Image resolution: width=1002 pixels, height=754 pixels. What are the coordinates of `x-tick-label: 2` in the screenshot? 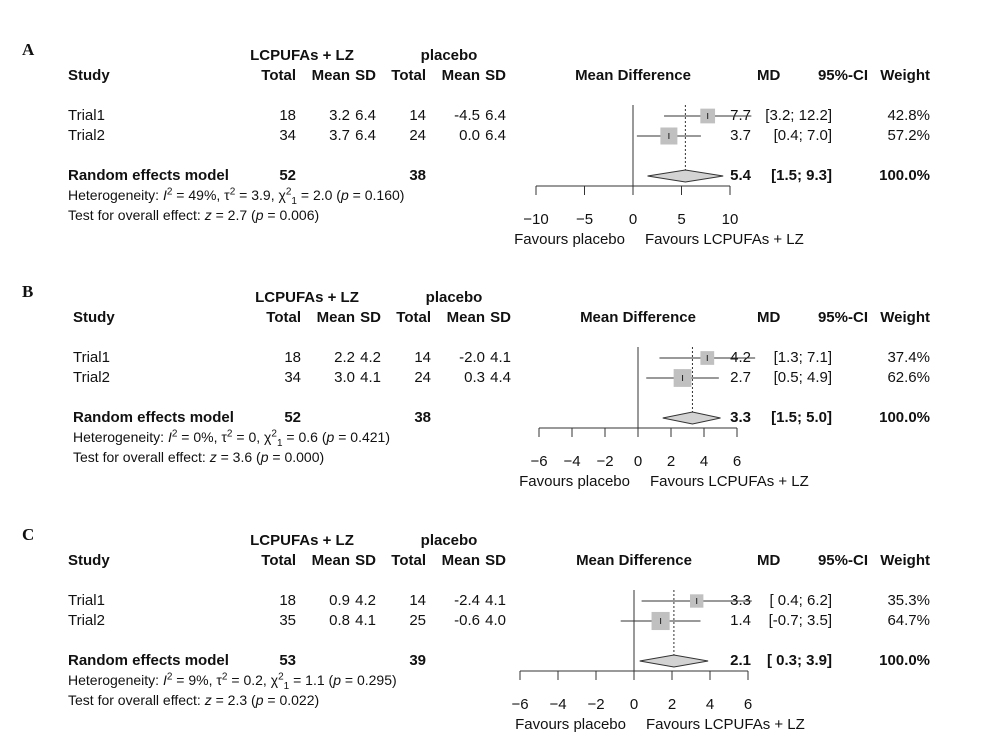 It's located at (672, 704).